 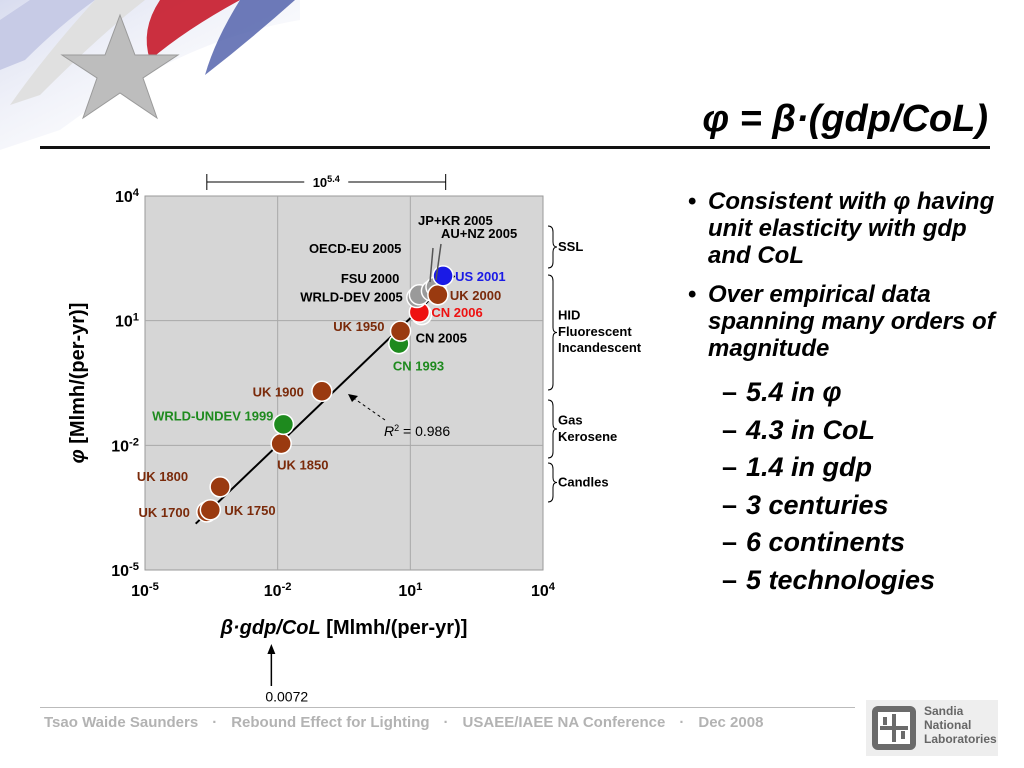 I want to click on flag-star-graphic, so click(x=150, y=75).